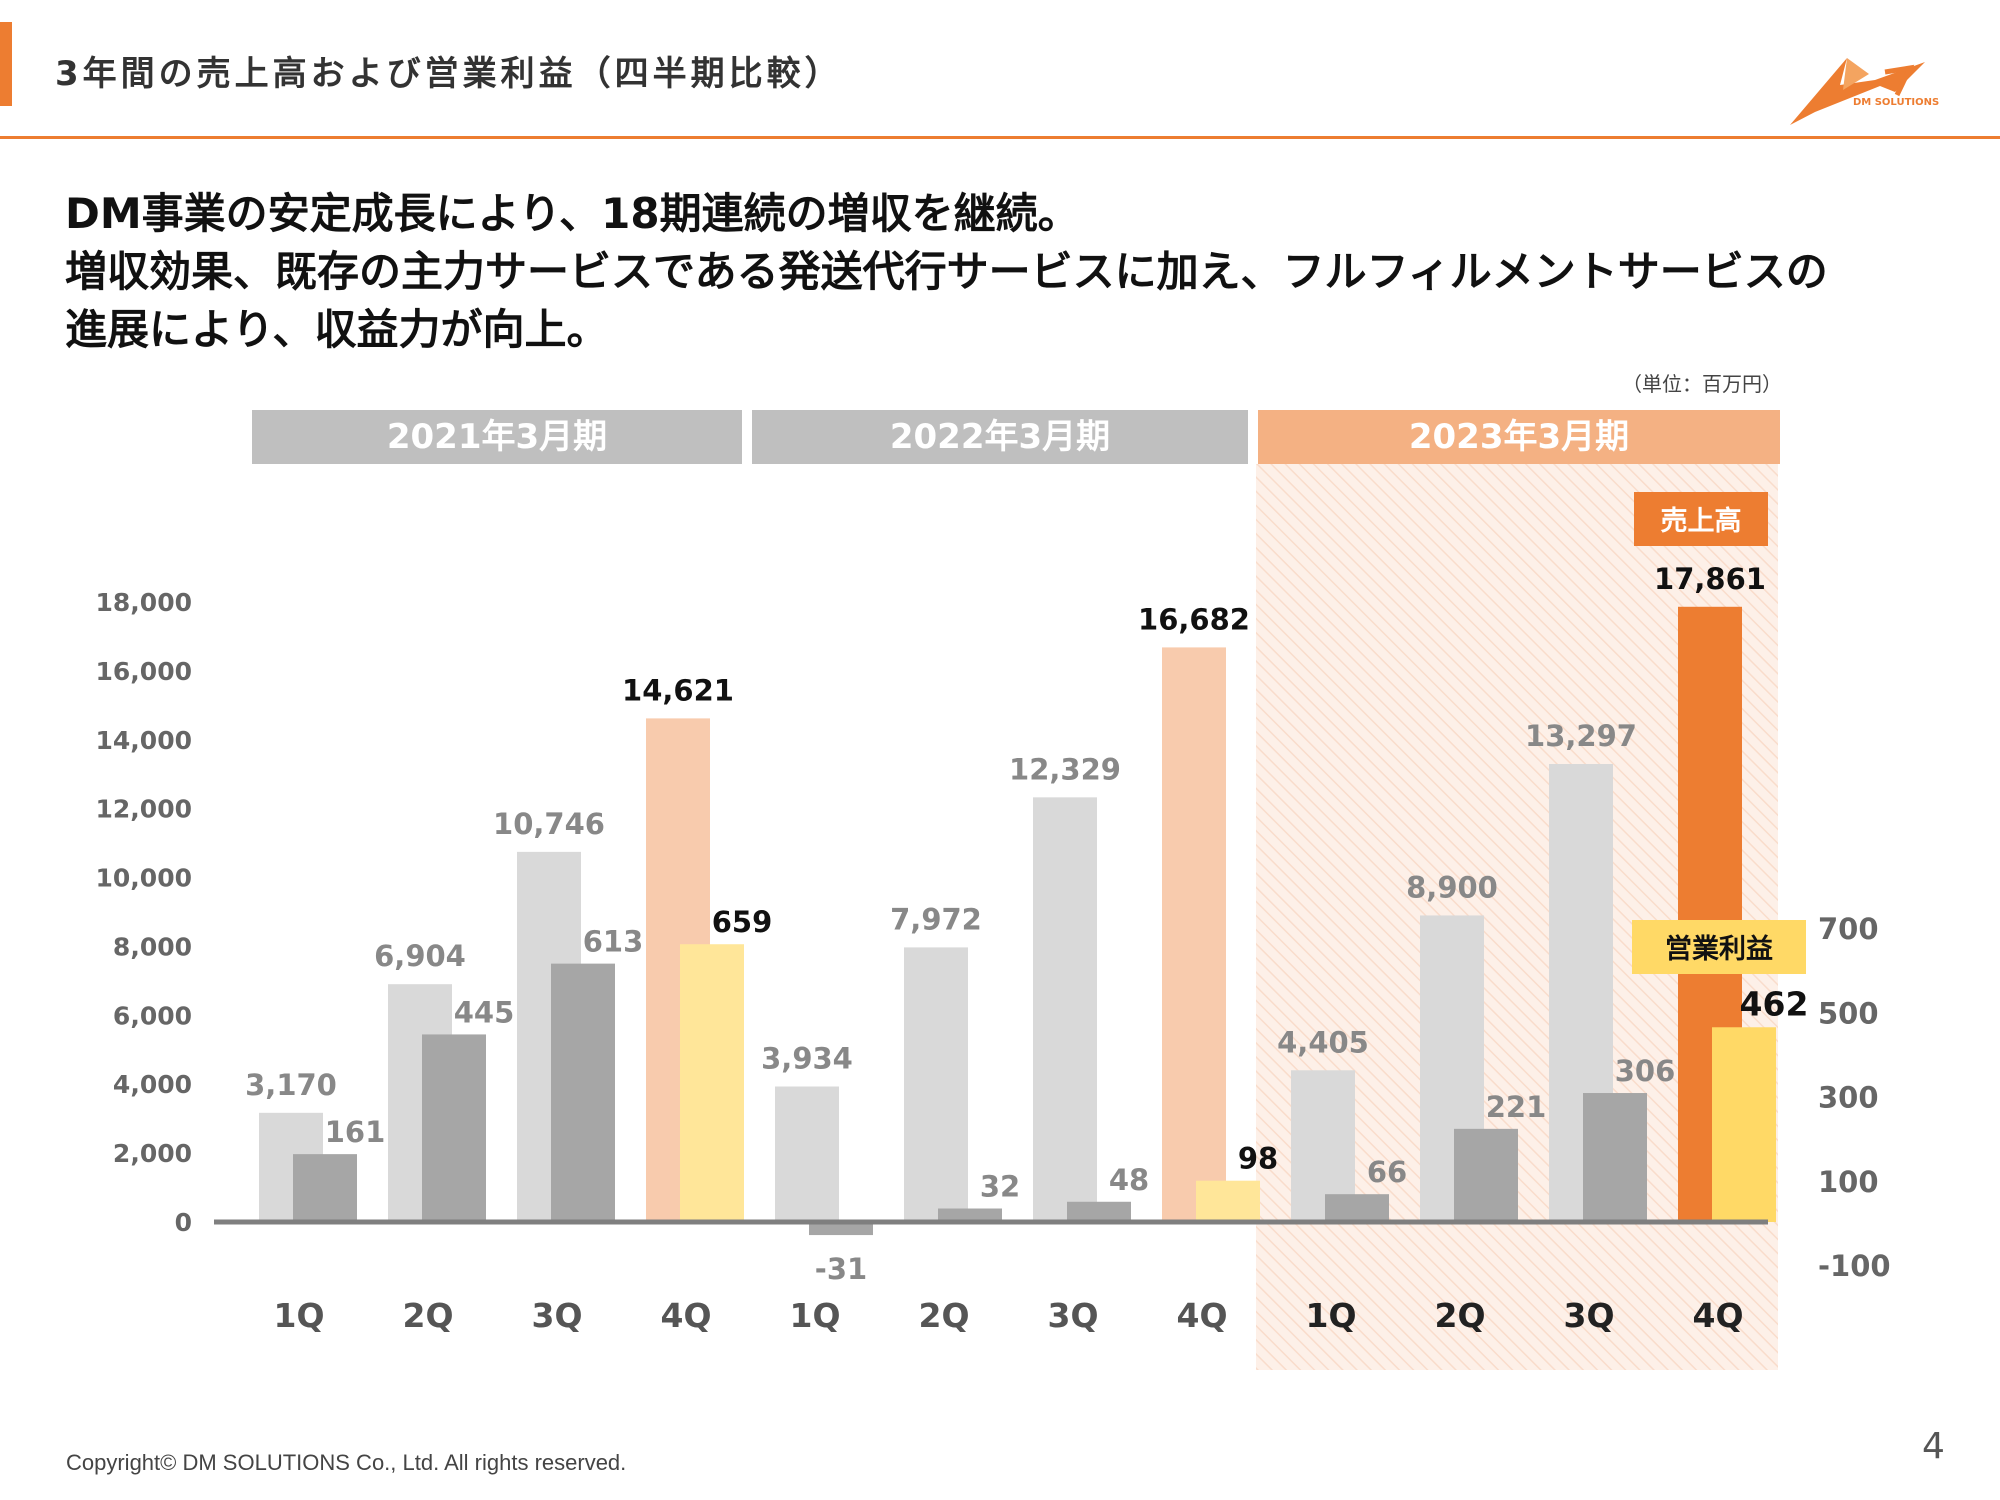 This screenshot has height=1500, width=2000. I want to click on y-right-tick-label: 500, so click(1848, 1013).